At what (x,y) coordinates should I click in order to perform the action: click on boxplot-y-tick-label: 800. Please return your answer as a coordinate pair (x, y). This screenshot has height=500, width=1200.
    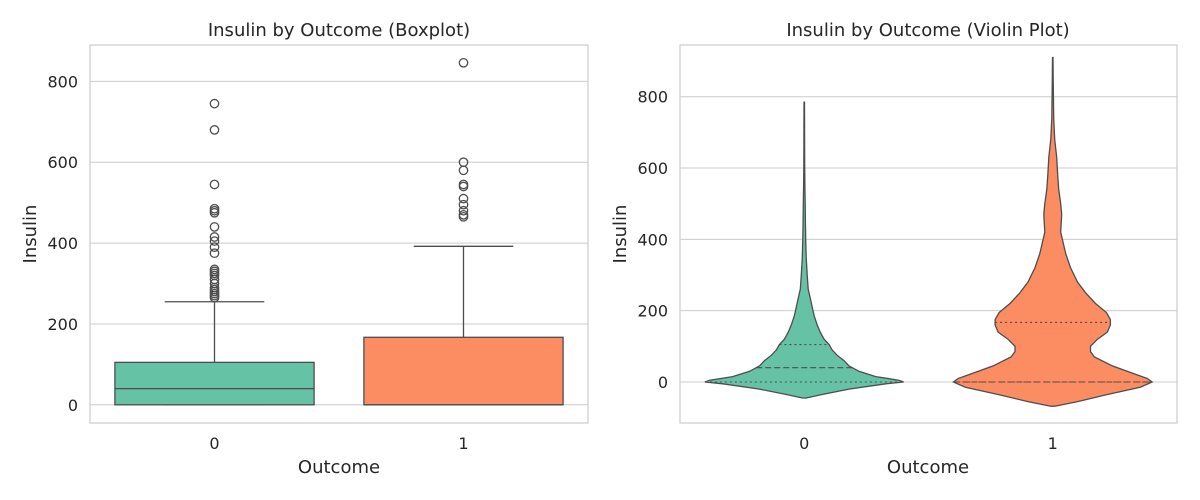
    Looking at the image, I should click on (62, 81).